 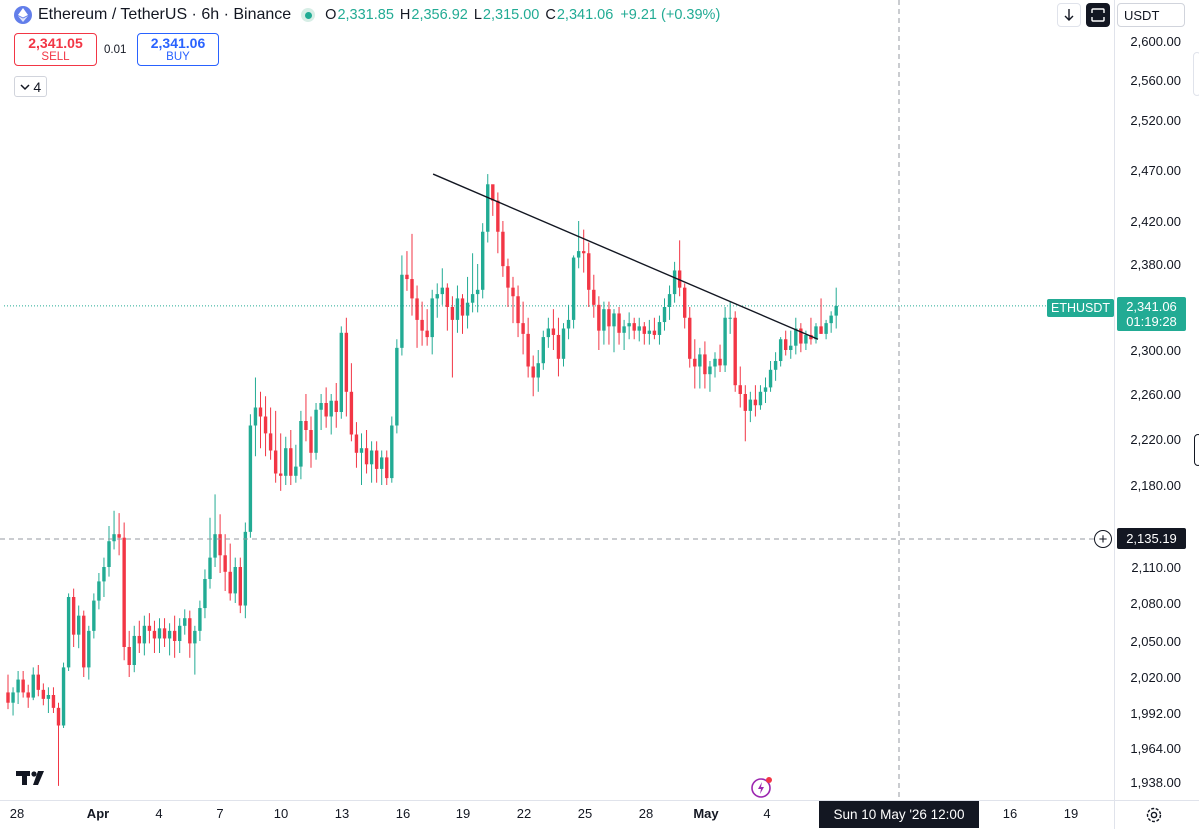 What do you see at coordinates (55, 49) in the screenshot?
I see `sell-button: 2,341.05 SELL` at bounding box center [55, 49].